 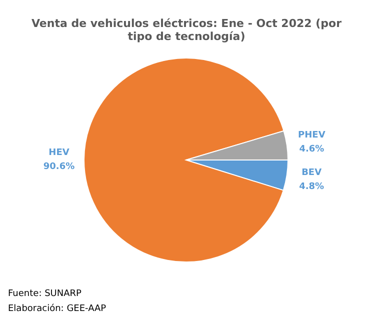 What do you see at coordinates (311, 187) in the screenshot?
I see `data-label: 4.8%` at bounding box center [311, 187].